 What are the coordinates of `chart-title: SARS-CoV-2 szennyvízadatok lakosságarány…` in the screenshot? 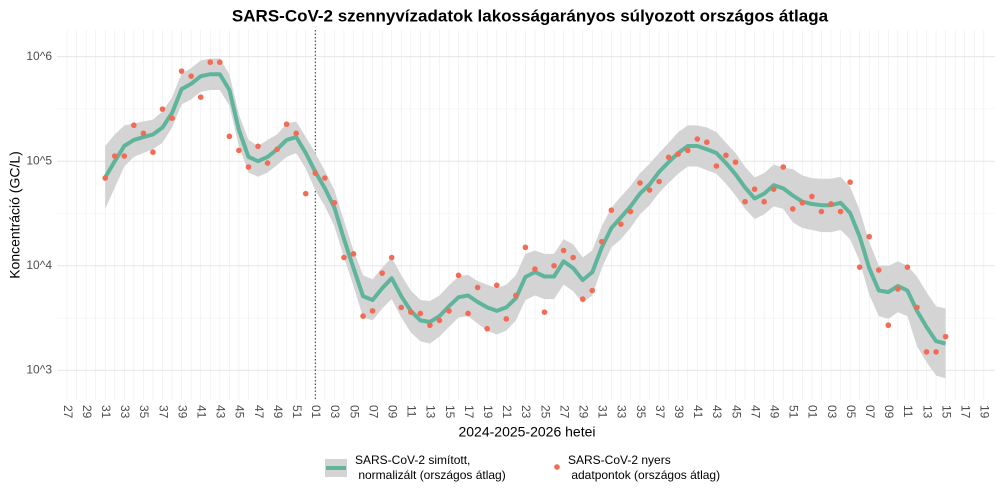 It's located at (530, 15).